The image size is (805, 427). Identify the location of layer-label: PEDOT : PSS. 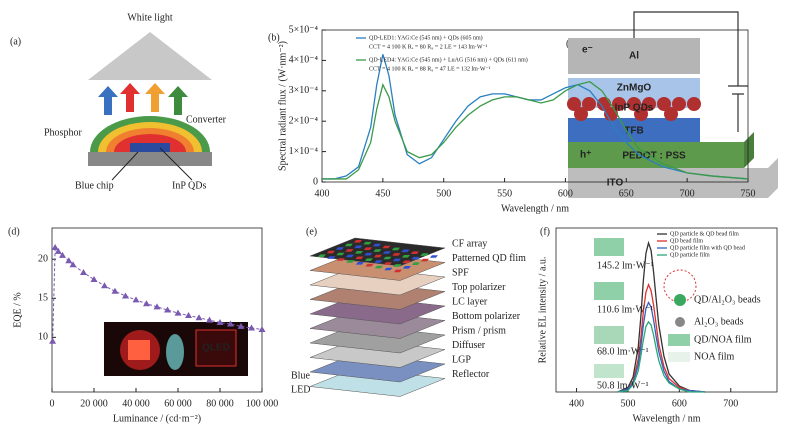
(654, 156).